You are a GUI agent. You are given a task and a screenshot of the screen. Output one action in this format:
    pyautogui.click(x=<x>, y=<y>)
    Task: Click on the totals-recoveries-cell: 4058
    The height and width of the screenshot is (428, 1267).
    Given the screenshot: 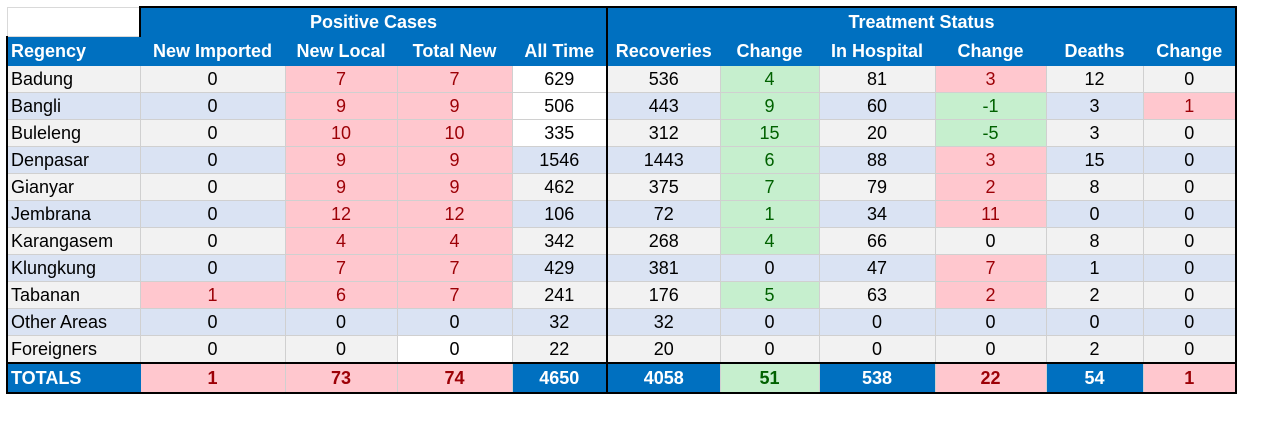 What is the action you would take?
    pyautogui.click(x=663, y=378)
    